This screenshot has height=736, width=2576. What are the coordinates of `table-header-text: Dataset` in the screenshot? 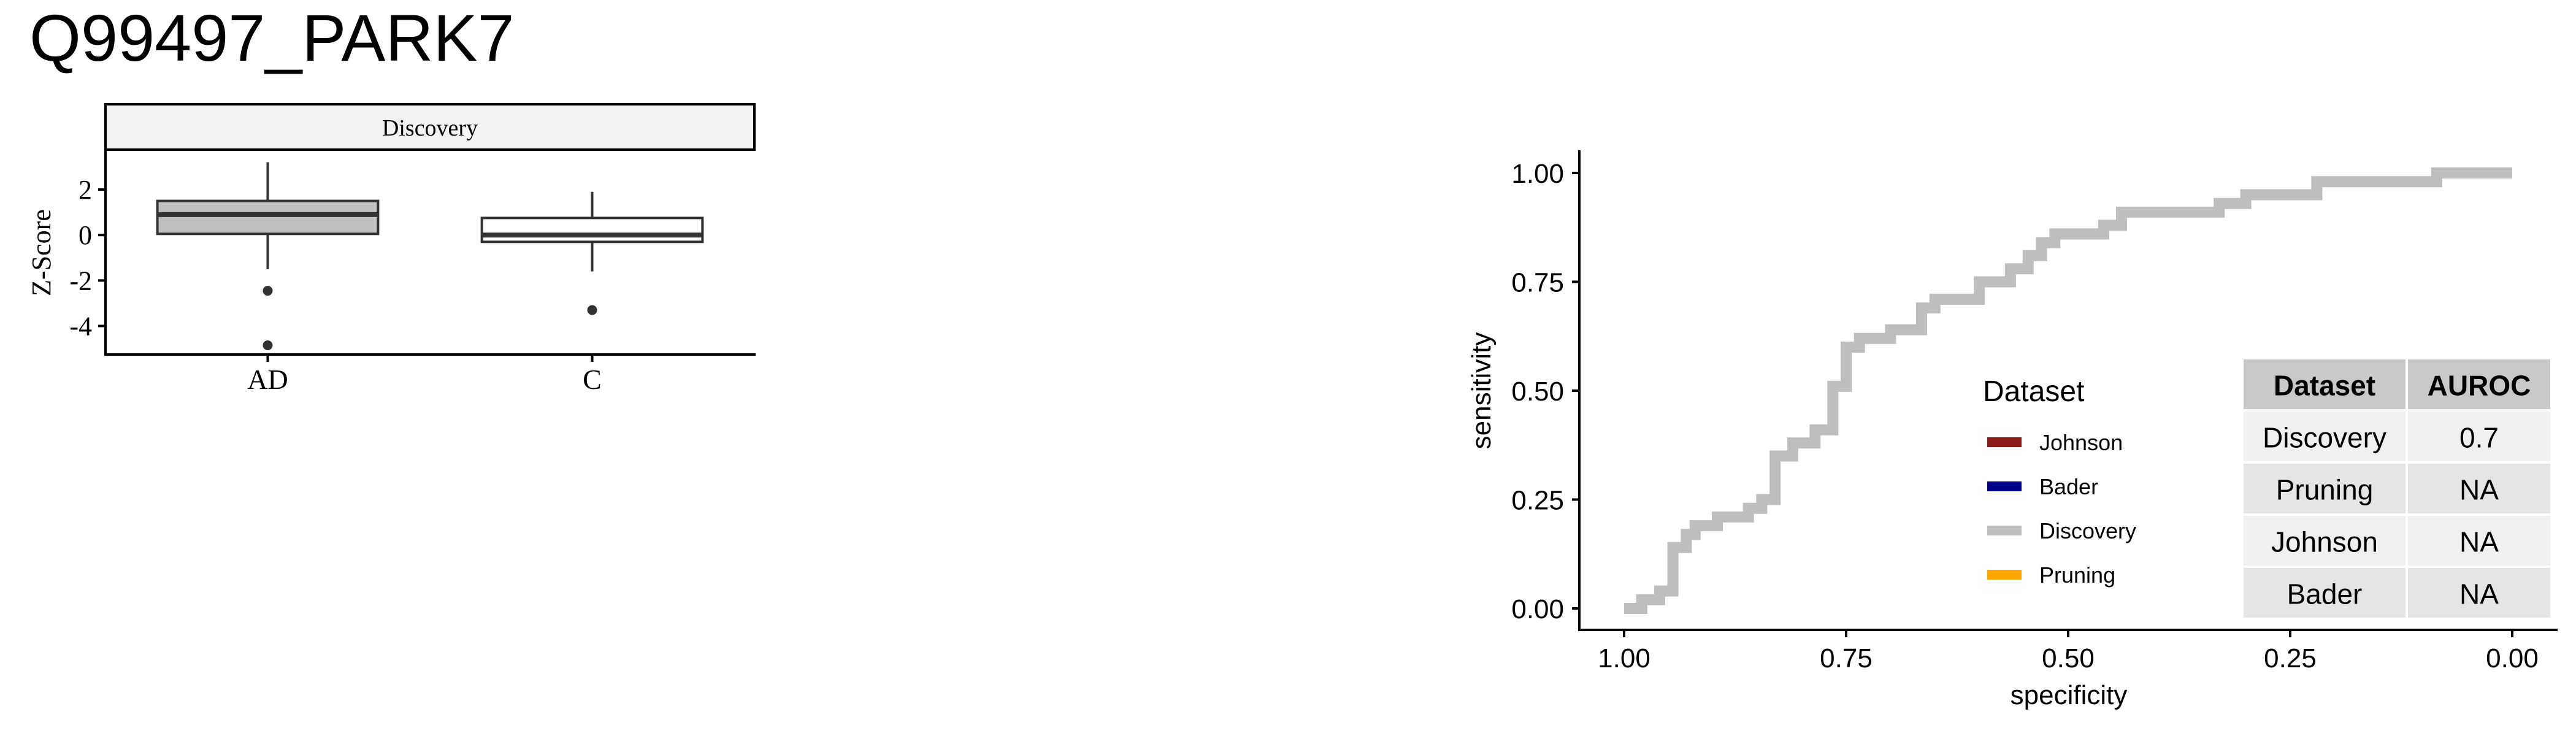 It's located at (2324, 386).